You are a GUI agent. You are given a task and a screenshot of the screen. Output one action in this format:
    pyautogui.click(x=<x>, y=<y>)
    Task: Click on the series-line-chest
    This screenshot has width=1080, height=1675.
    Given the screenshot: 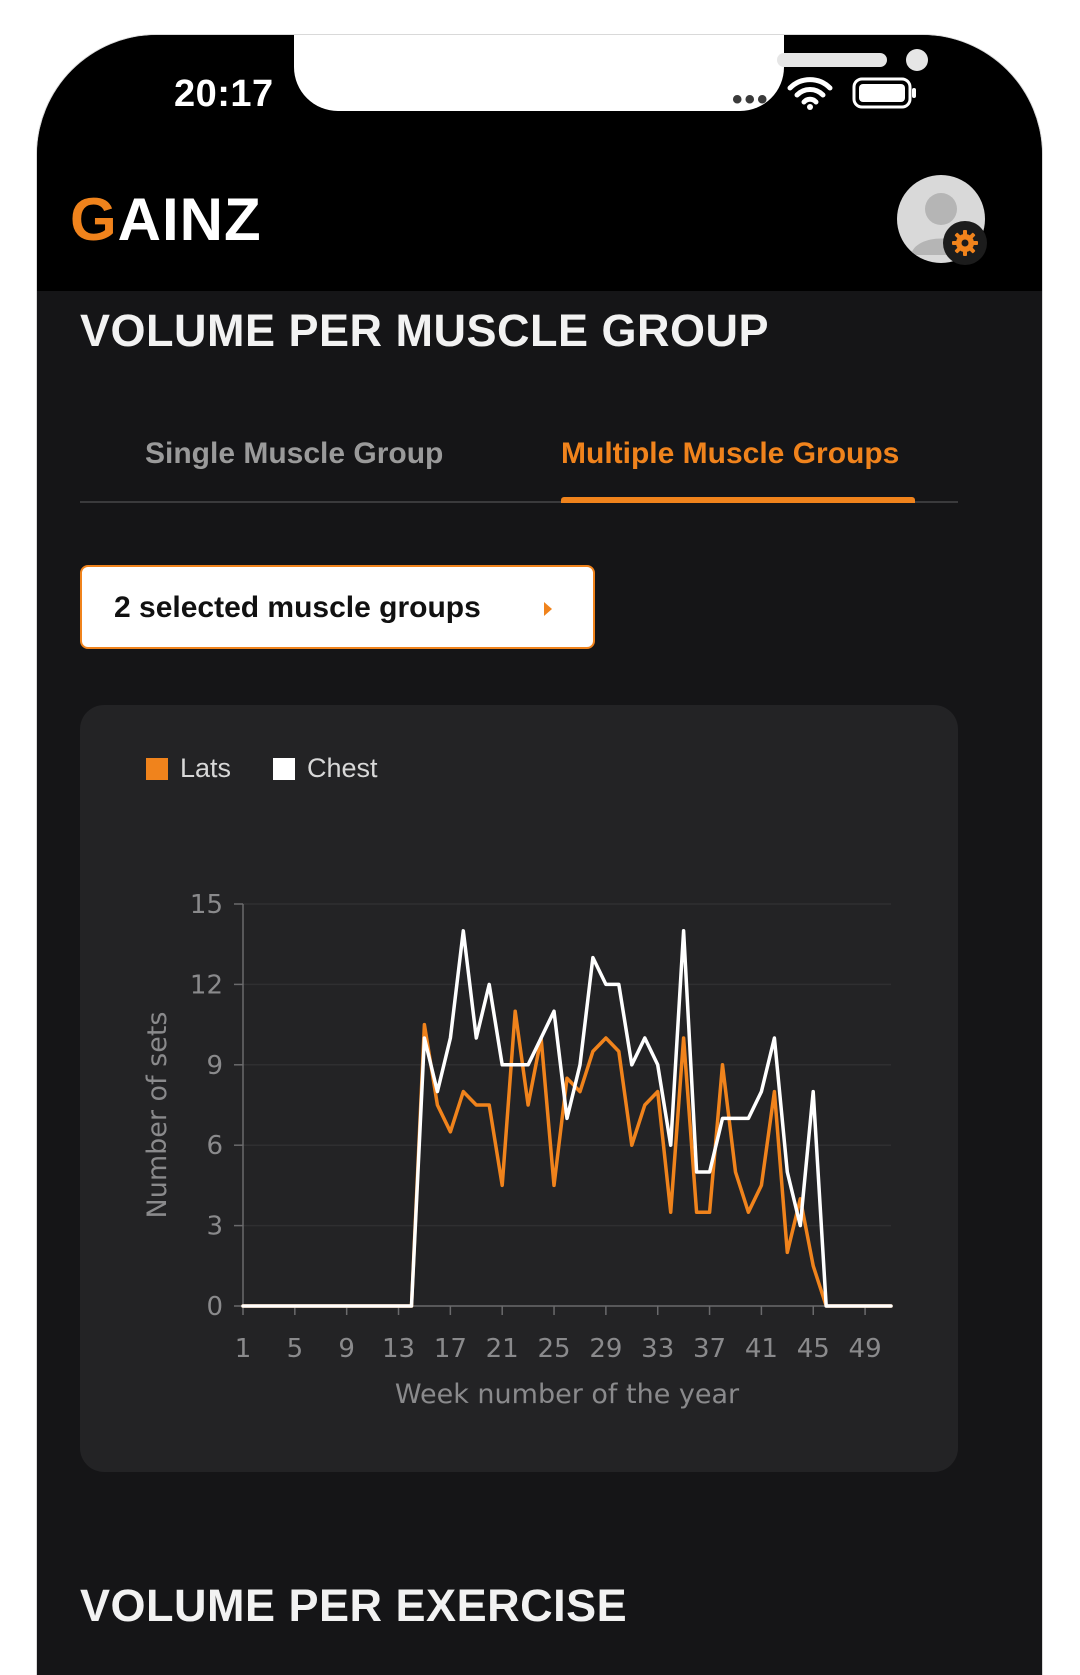 What is the action you would take?
    pyautogui.click(x=567, y=1118)
    